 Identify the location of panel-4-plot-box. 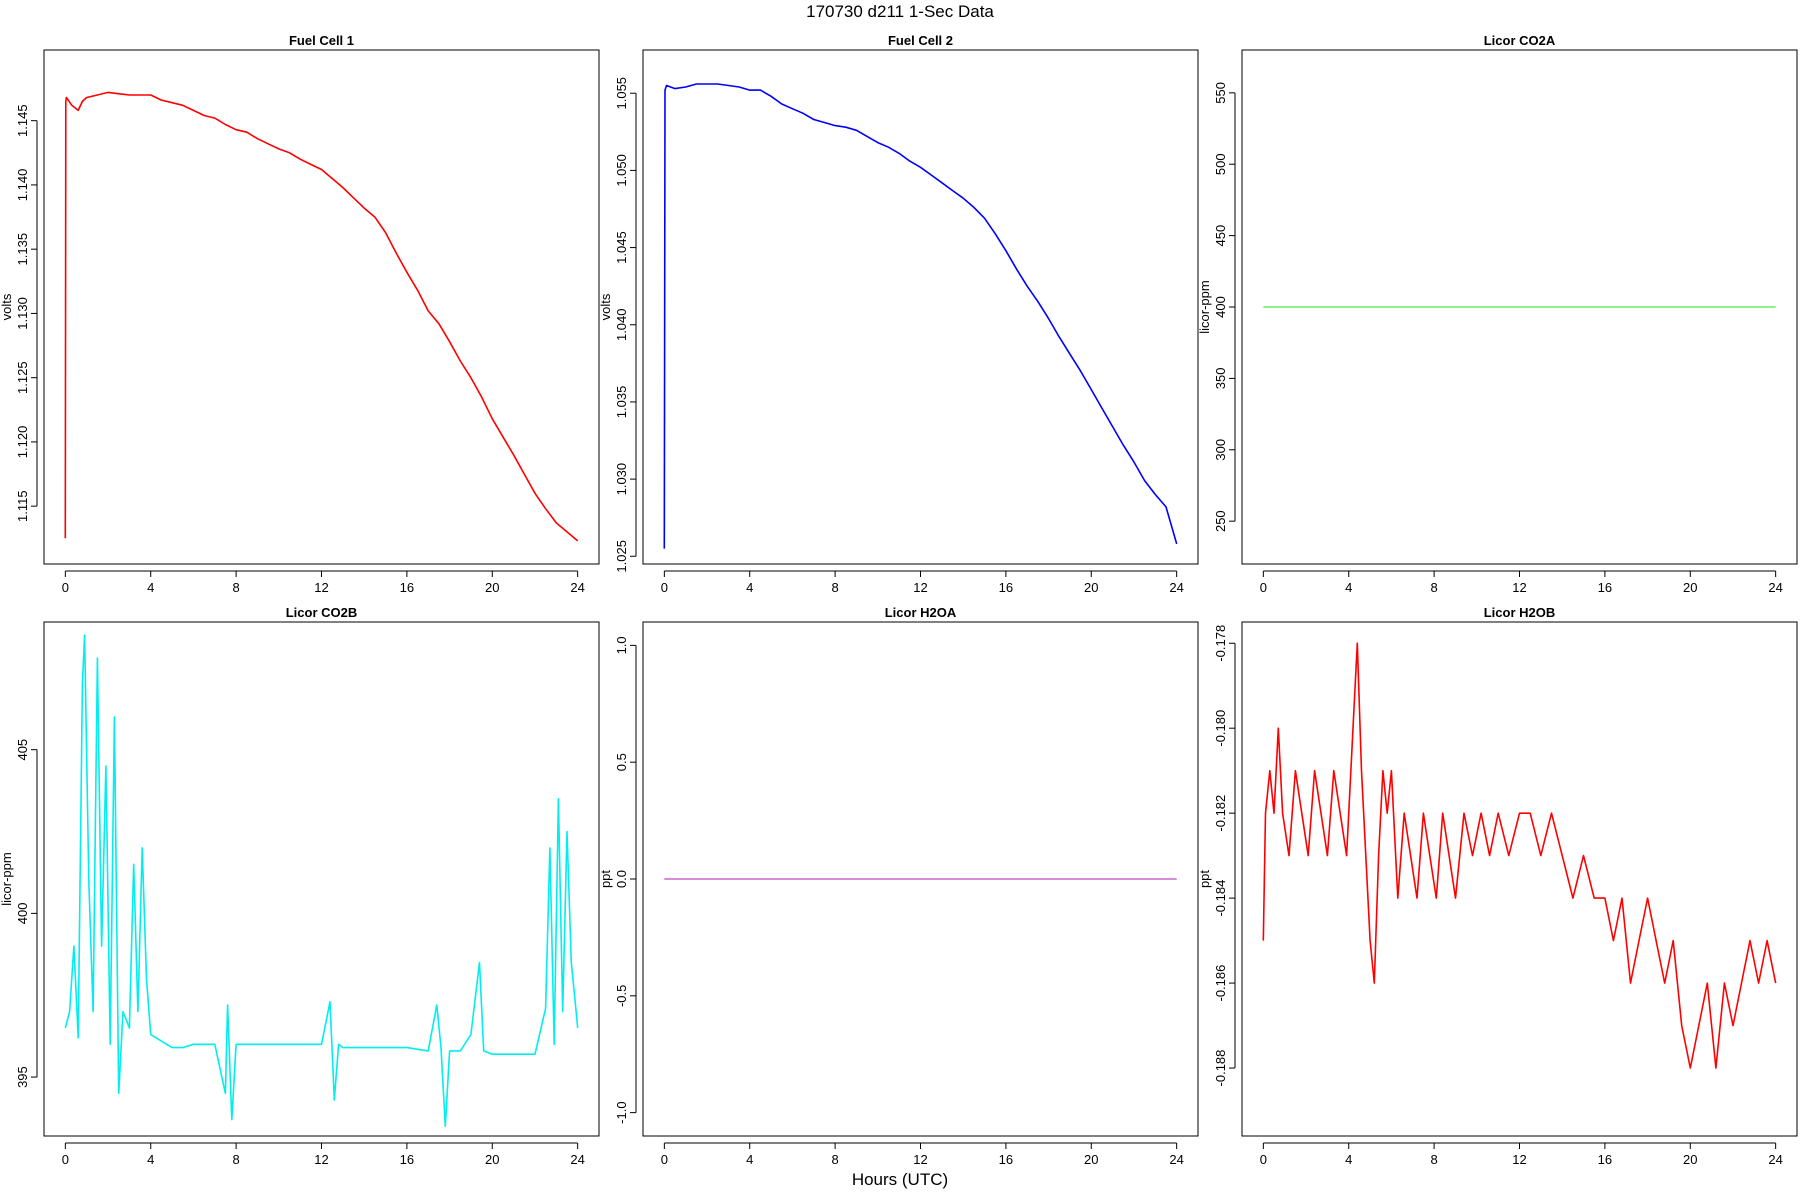
(321, 879).